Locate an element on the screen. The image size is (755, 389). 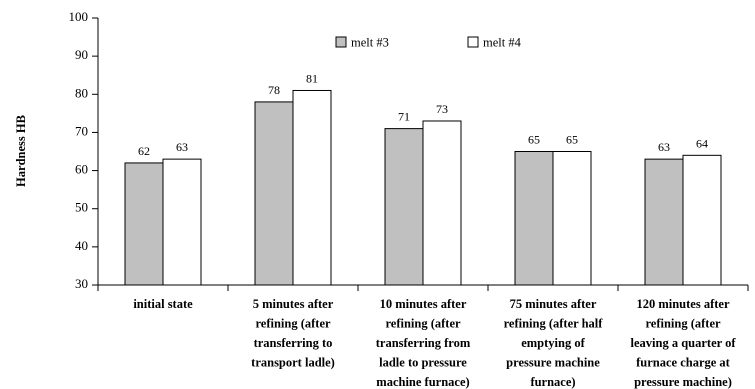
data-label: 78 is located at coordinates (274, 90).